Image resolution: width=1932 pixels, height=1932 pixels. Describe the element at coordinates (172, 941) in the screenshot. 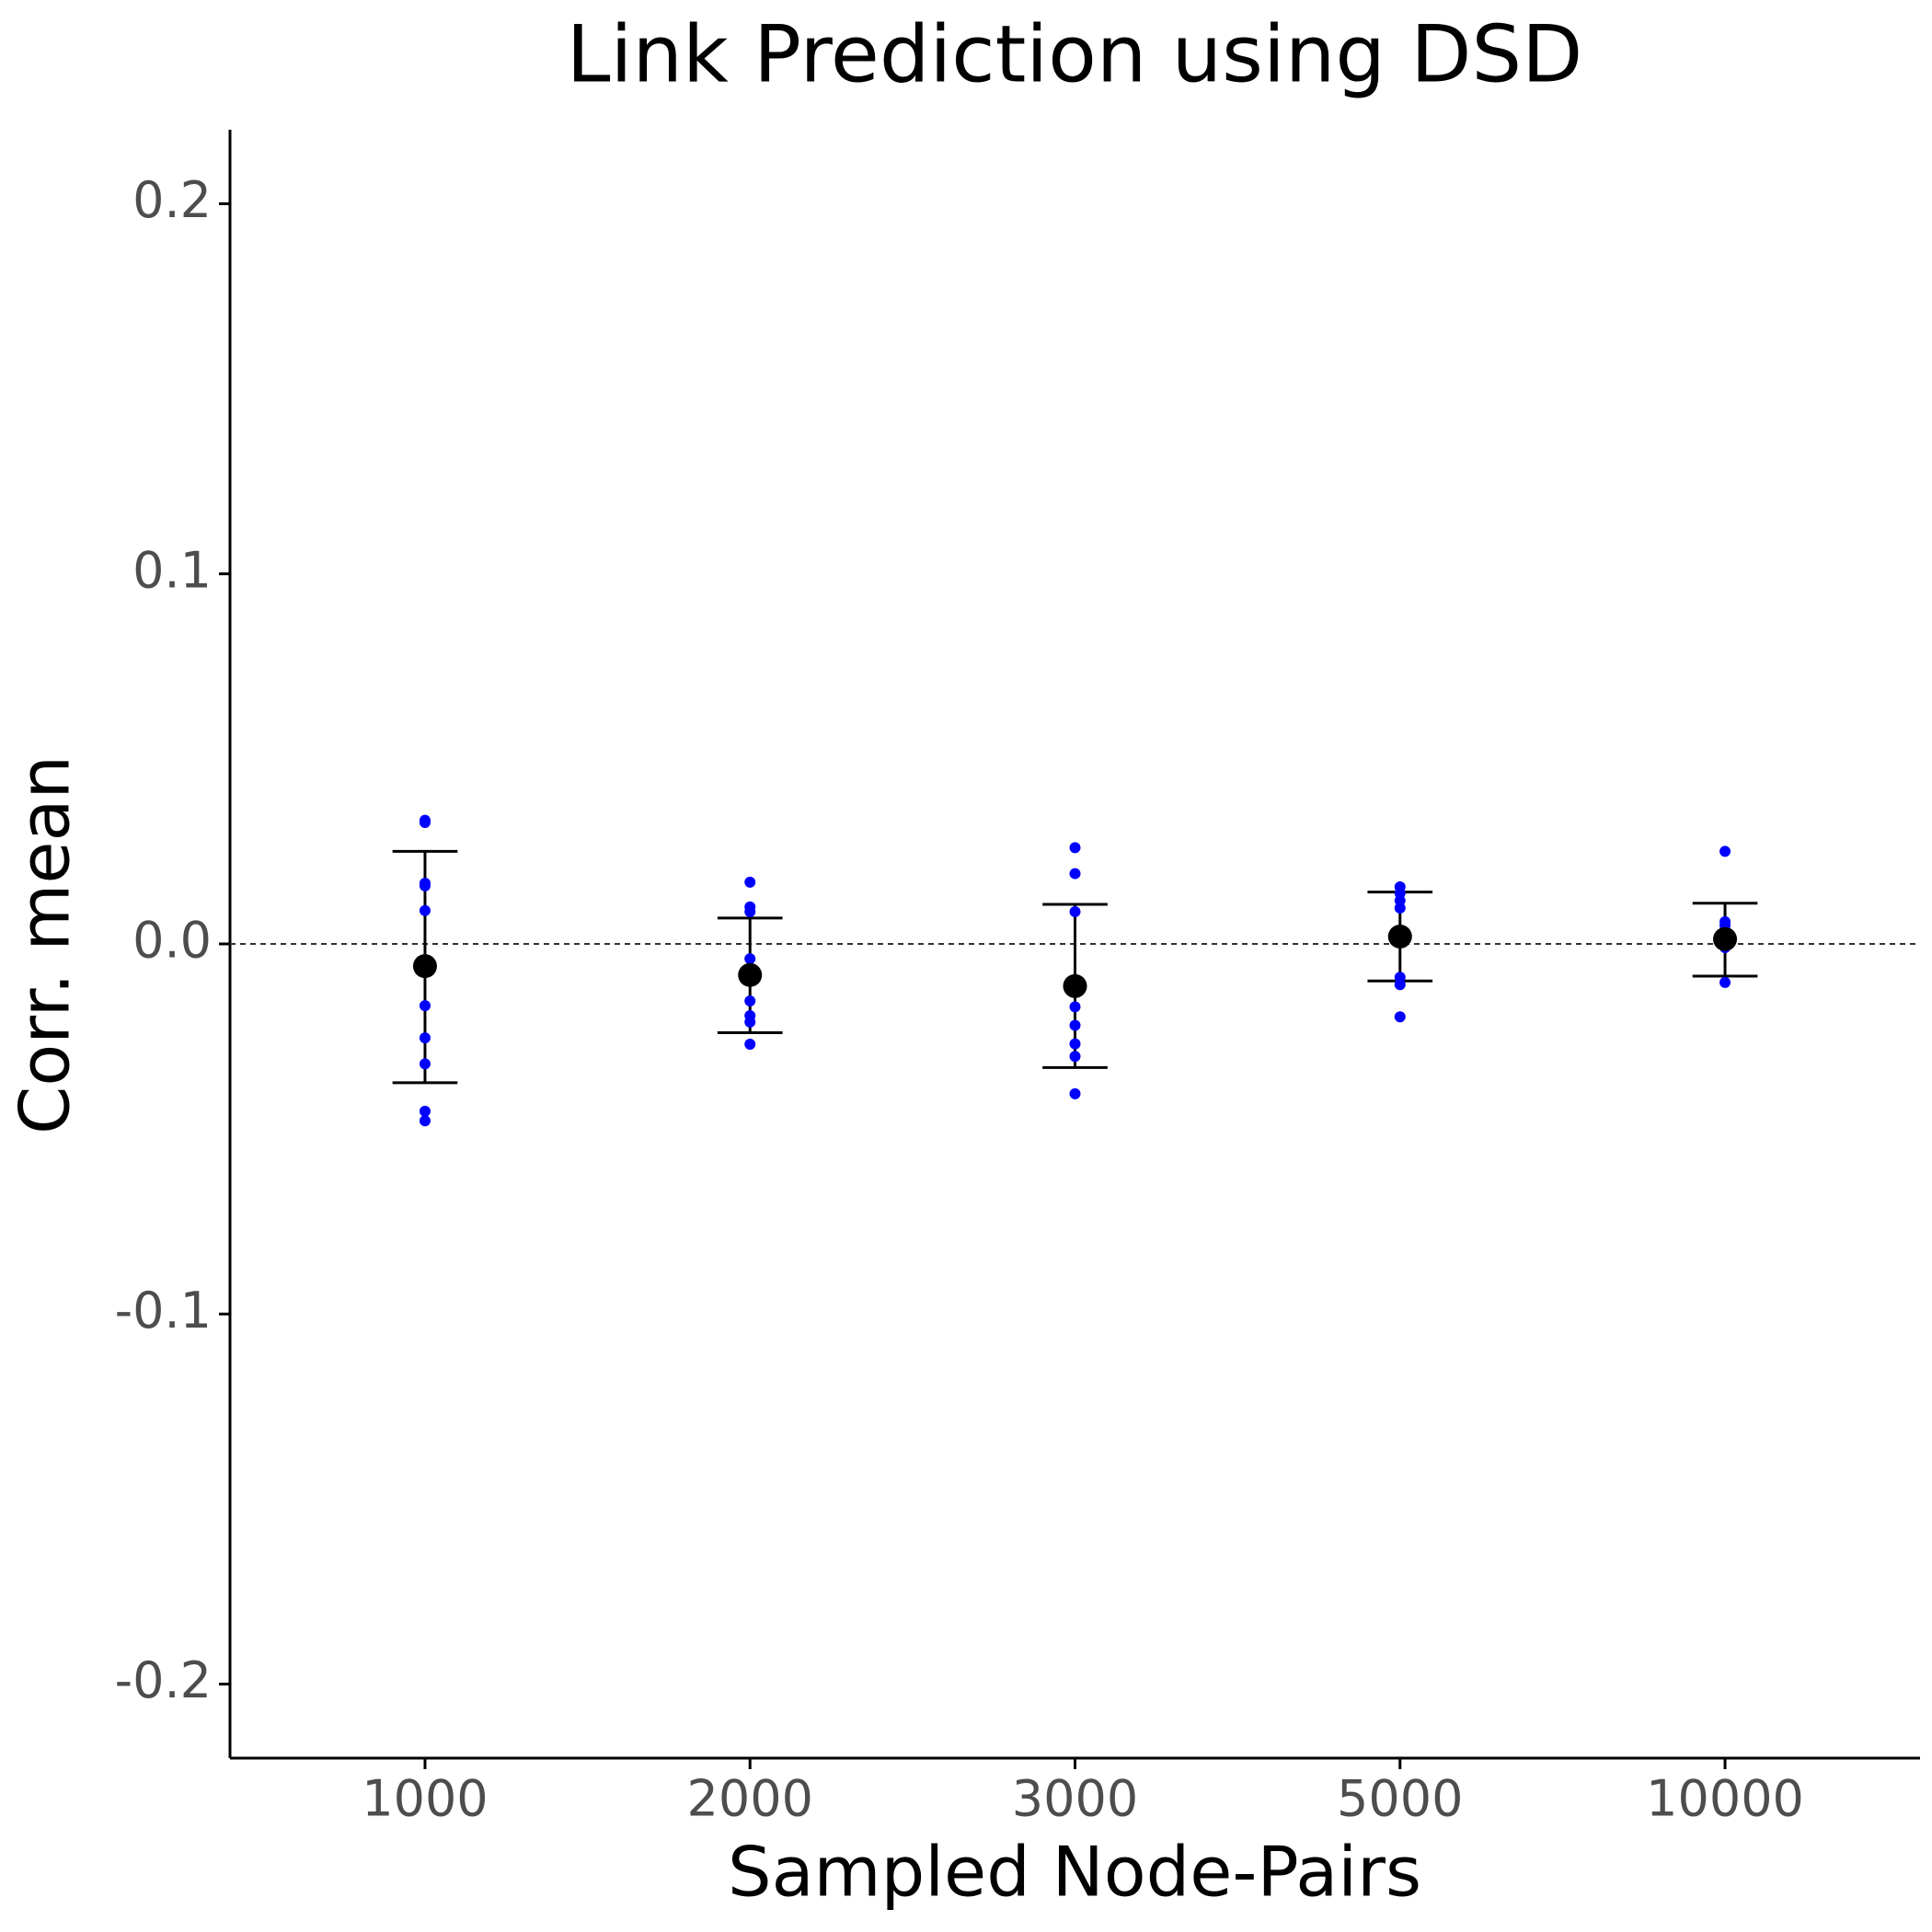

I see `y-tick-label: 0.0` at that location.